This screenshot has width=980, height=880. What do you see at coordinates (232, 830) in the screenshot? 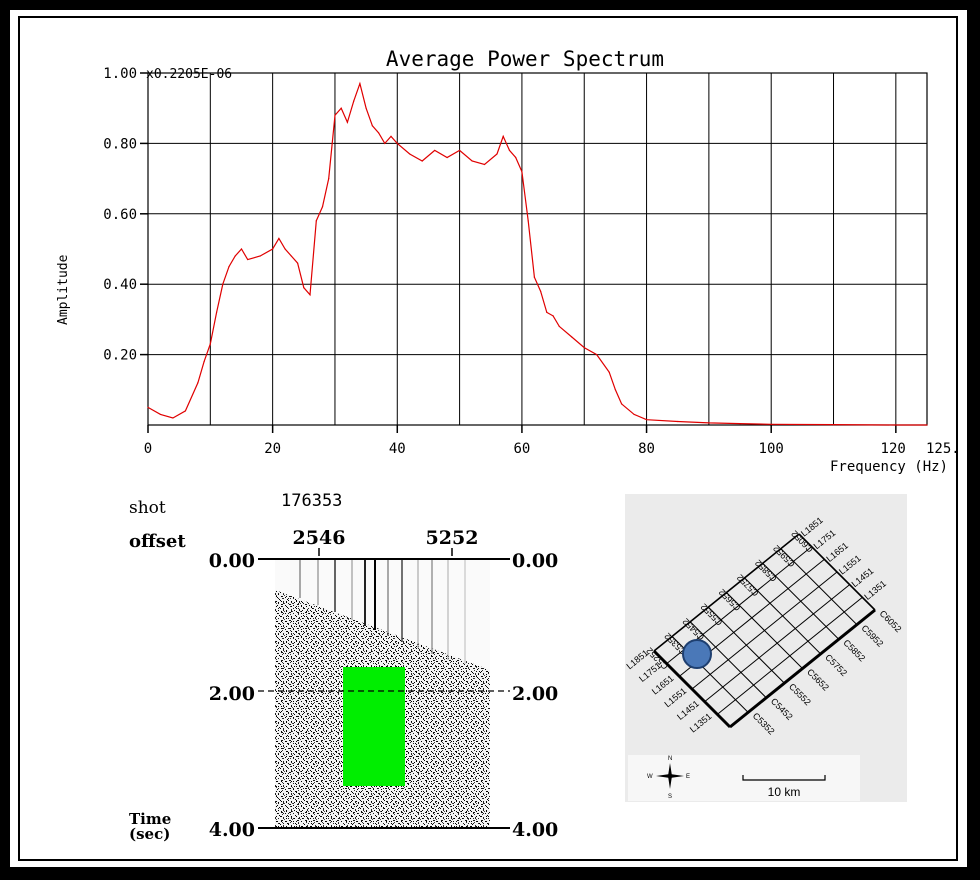
I see `time-tick-left-4: 4.00` at bounding box center [232, 830].